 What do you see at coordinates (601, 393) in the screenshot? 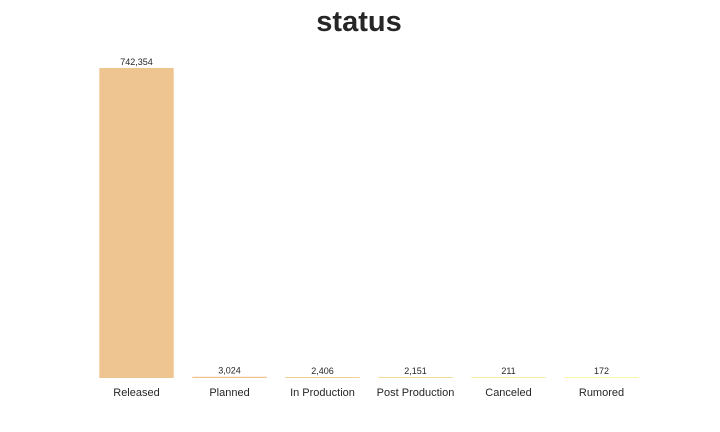
I see `x-tick-label-rumored: Rumored` at bounding box center [601, 393].